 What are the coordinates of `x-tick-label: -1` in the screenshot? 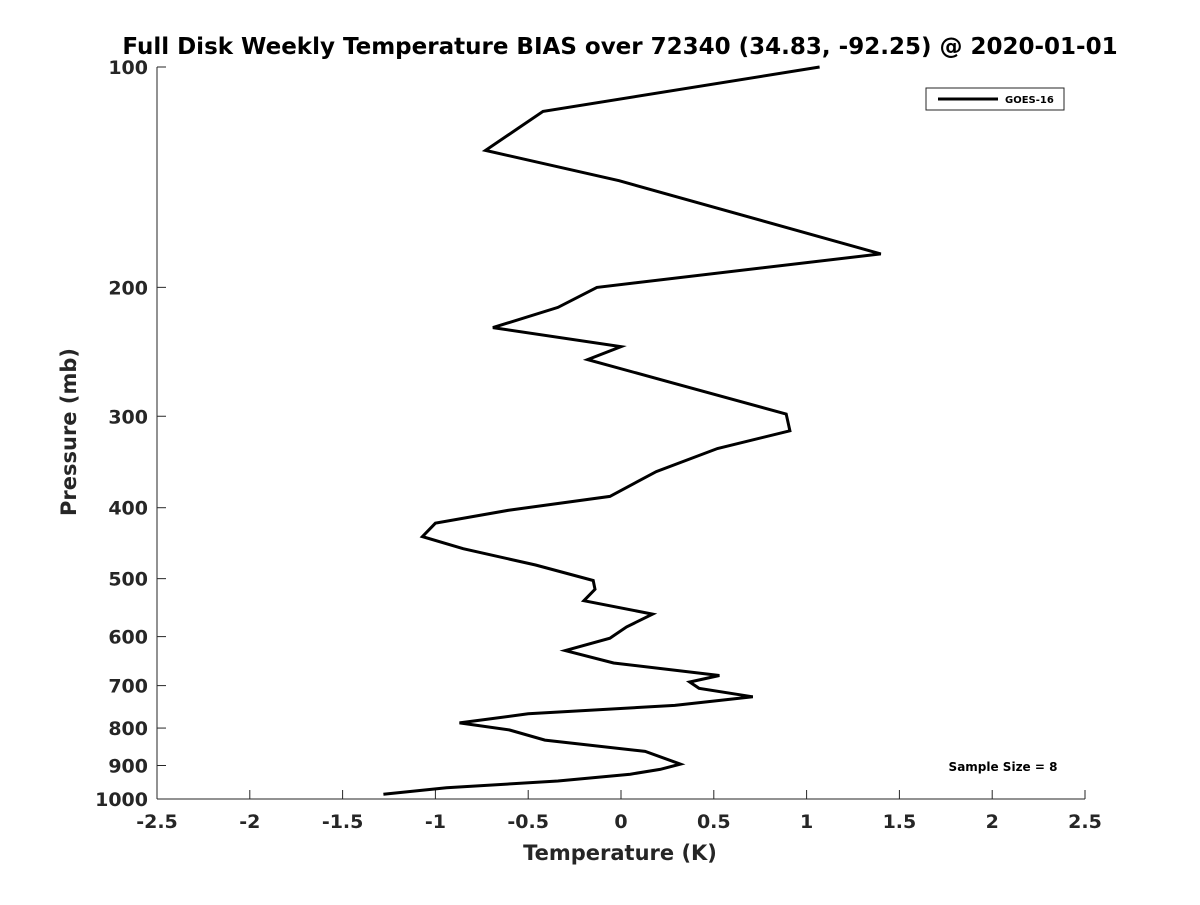 It's located at (435, 822).